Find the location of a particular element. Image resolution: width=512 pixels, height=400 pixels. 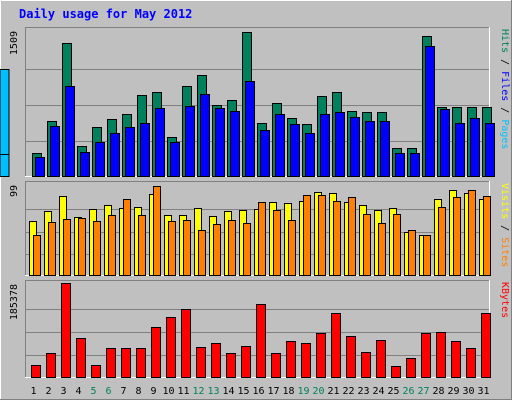

day-label: 20 is located at coordinates (318, 391).